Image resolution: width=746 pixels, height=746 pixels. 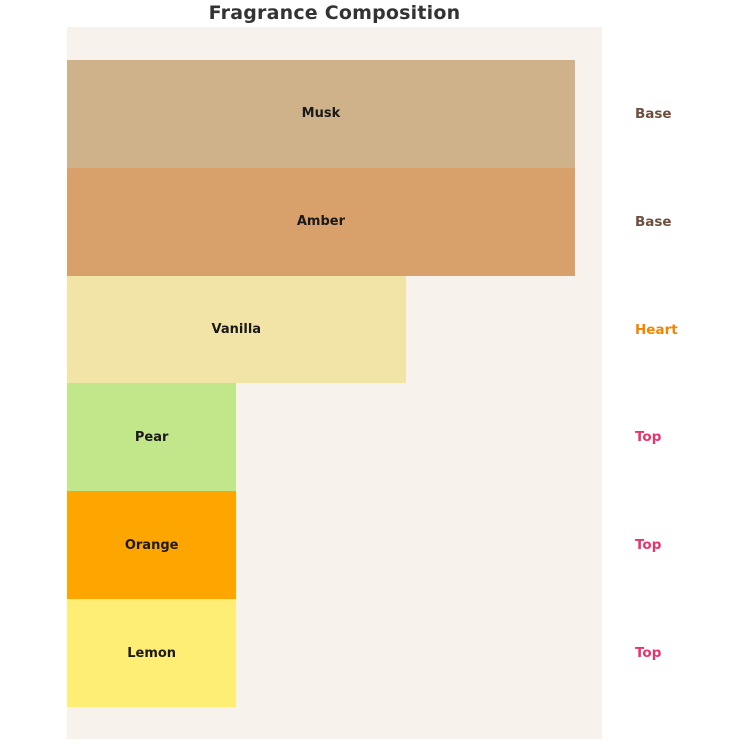 I want to click on stage-label-musk: Base, so click(x=653, y=113).